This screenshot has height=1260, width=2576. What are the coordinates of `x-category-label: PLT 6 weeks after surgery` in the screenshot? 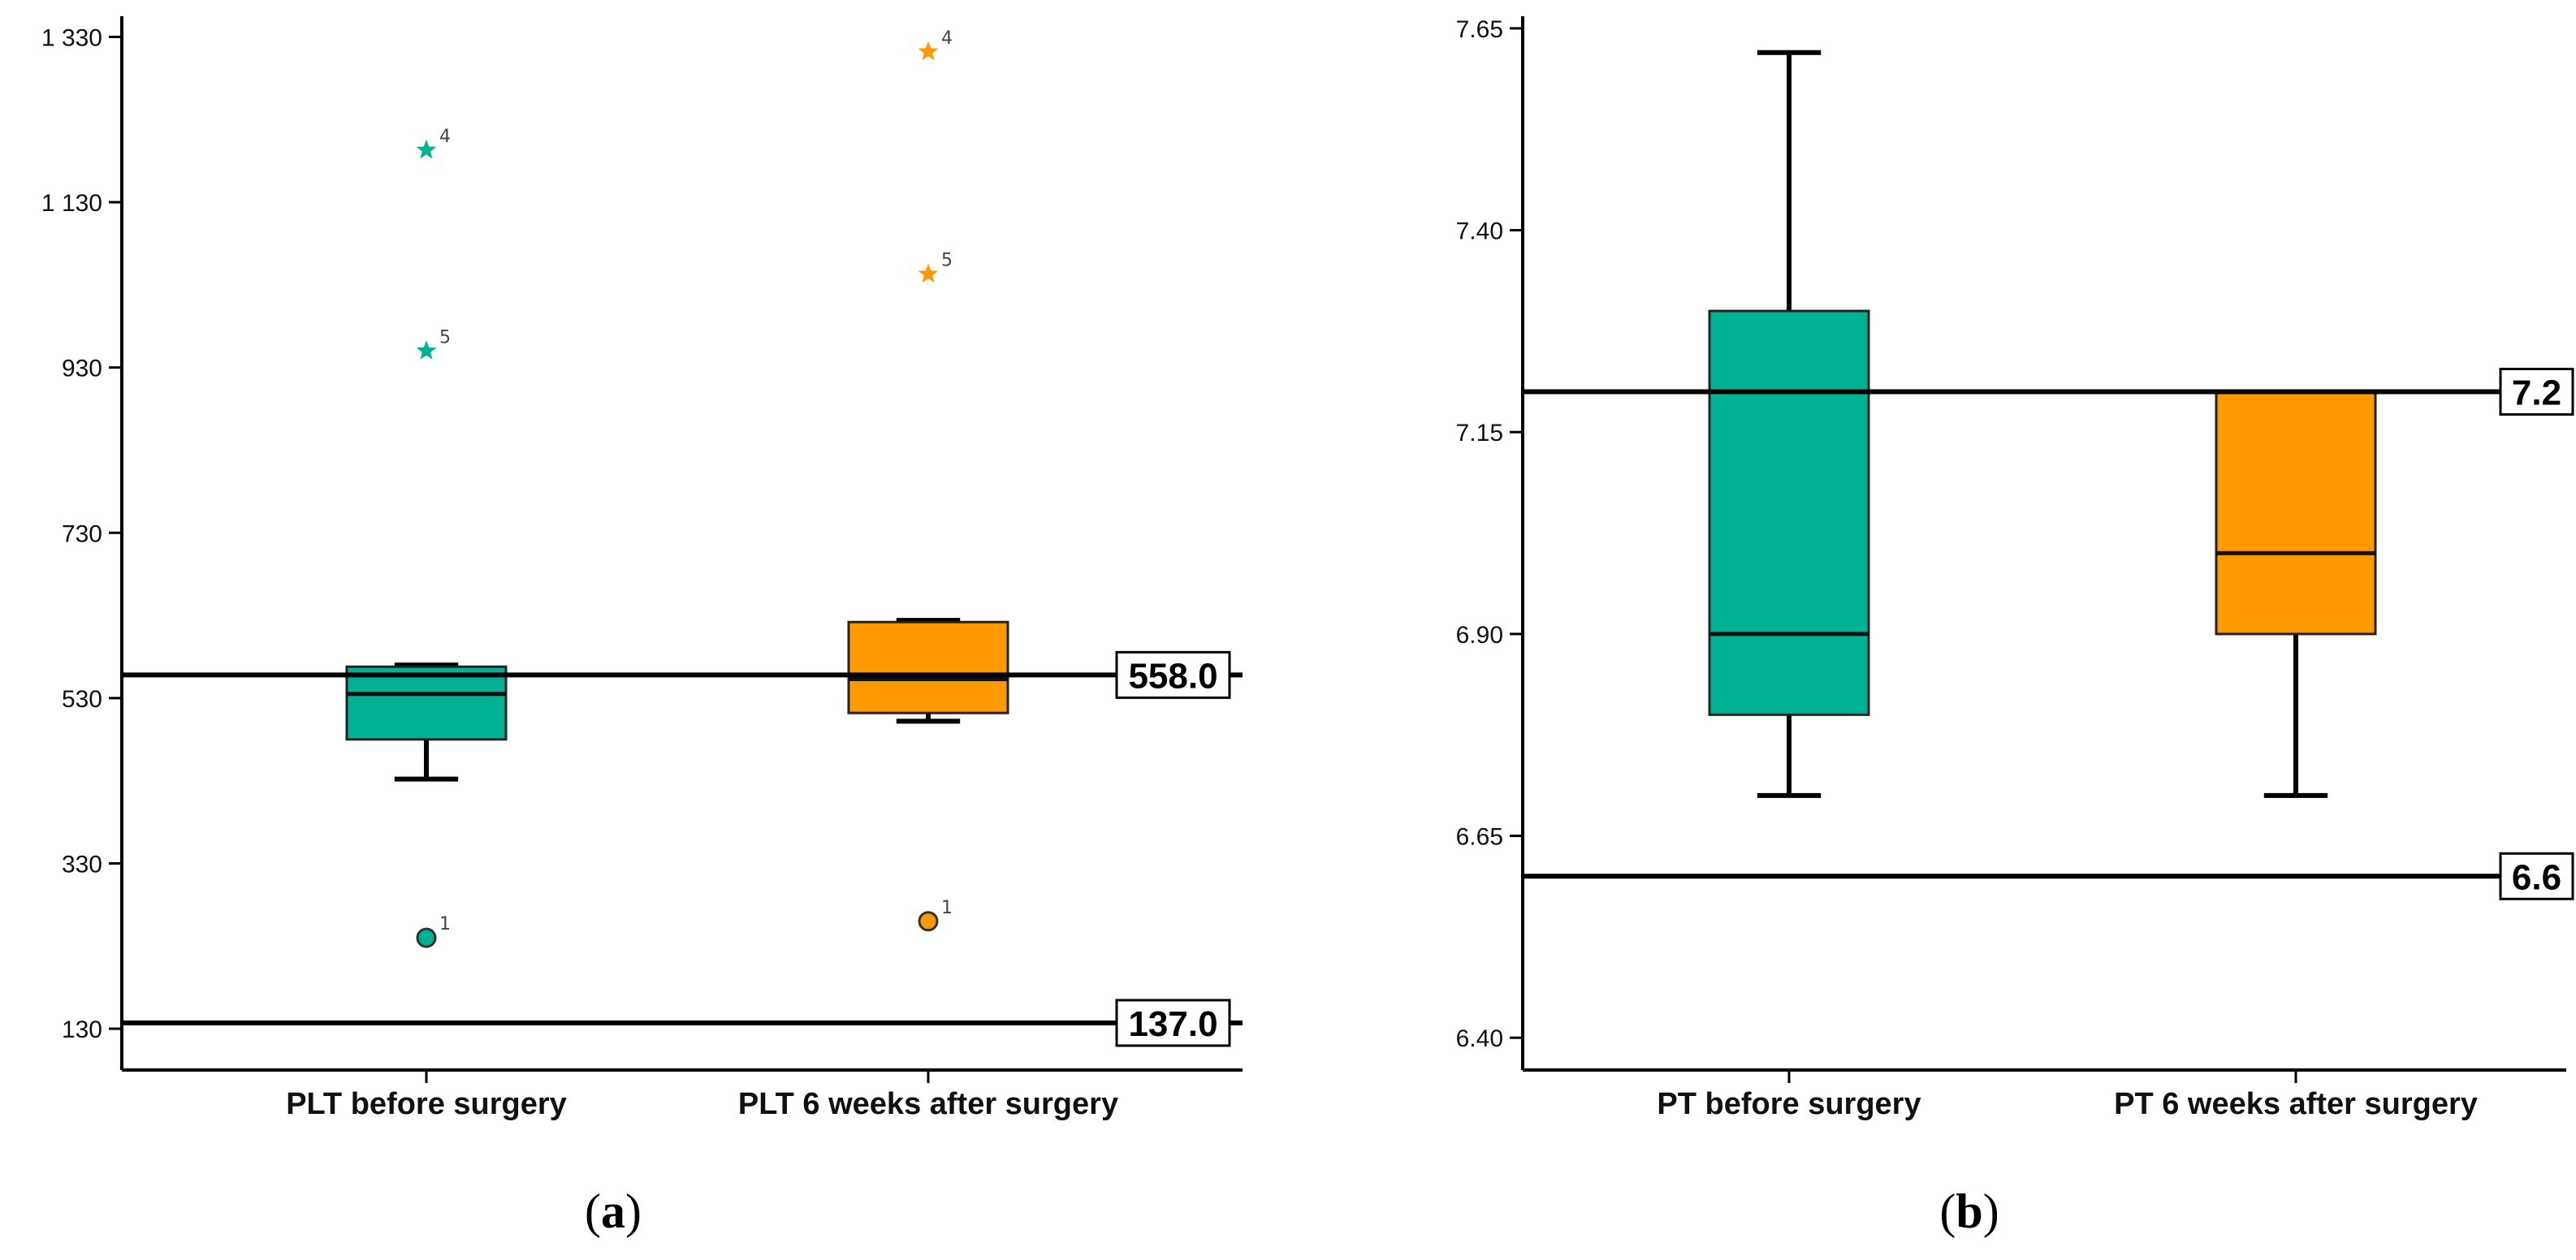 It's located at (928, 1104).